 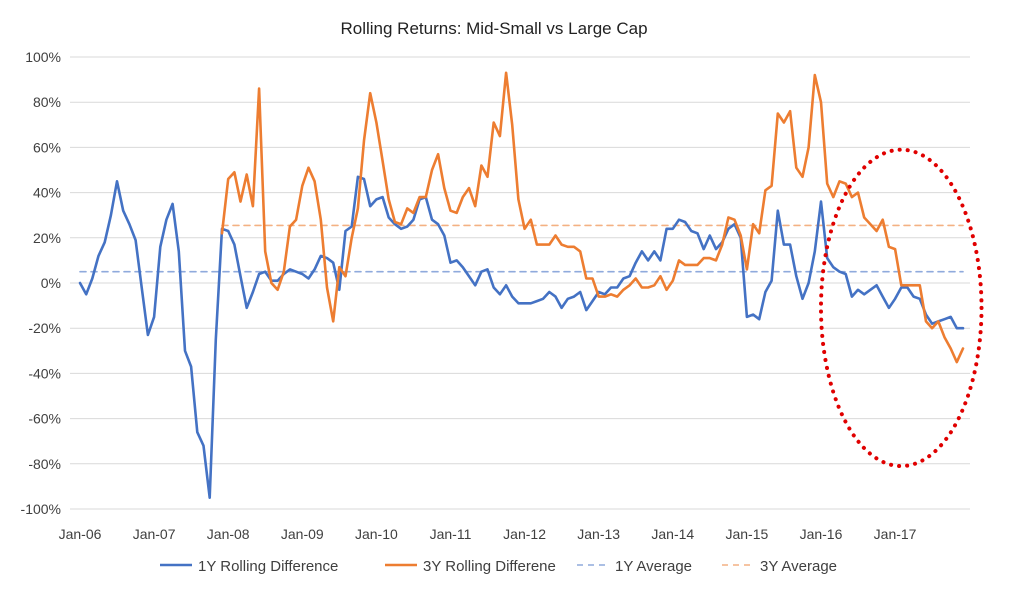 I want to click on x-tick-label: Jan-07, so click(x=154, y=534).